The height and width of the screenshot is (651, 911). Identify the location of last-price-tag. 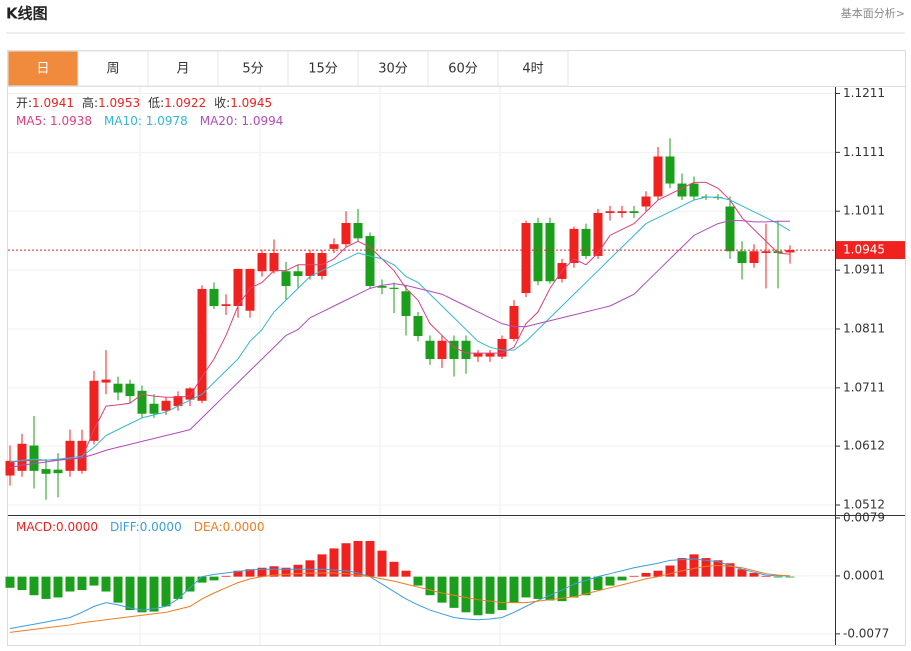
(870, 250).